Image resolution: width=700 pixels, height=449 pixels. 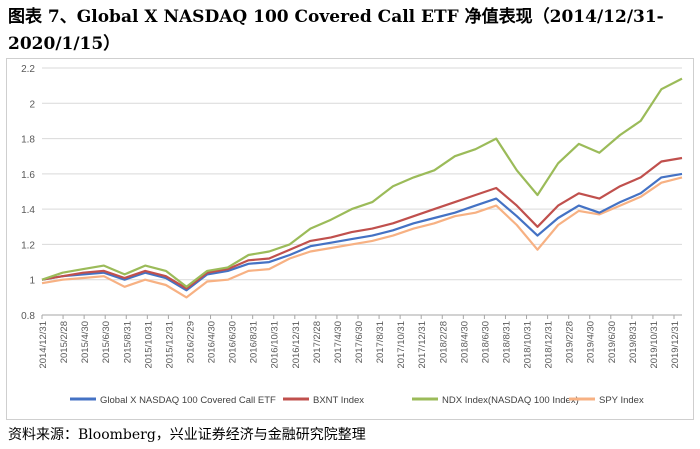 I want to click on x-tick-label: 2017/4/30, so click(x=338, y=342).